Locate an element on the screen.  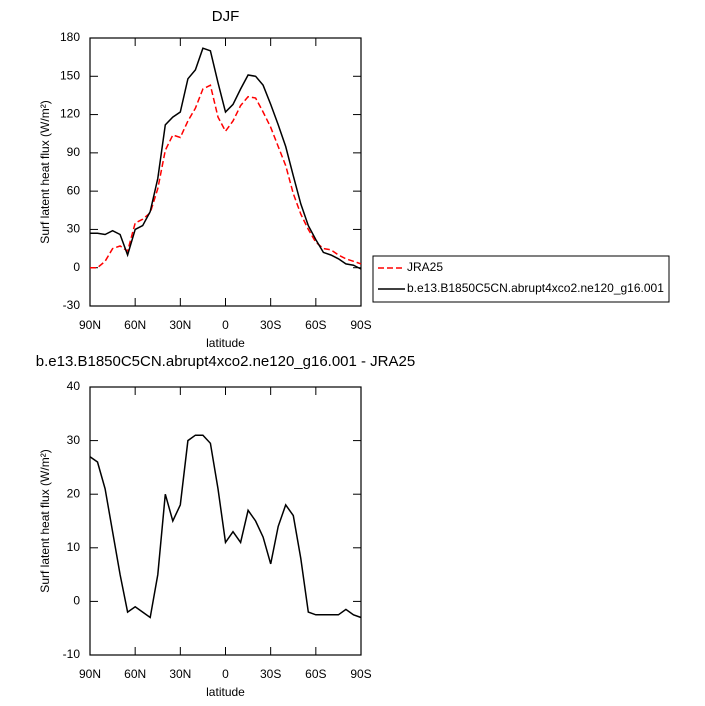
y-tick-label: 90 is located at coordinates (74, 152).